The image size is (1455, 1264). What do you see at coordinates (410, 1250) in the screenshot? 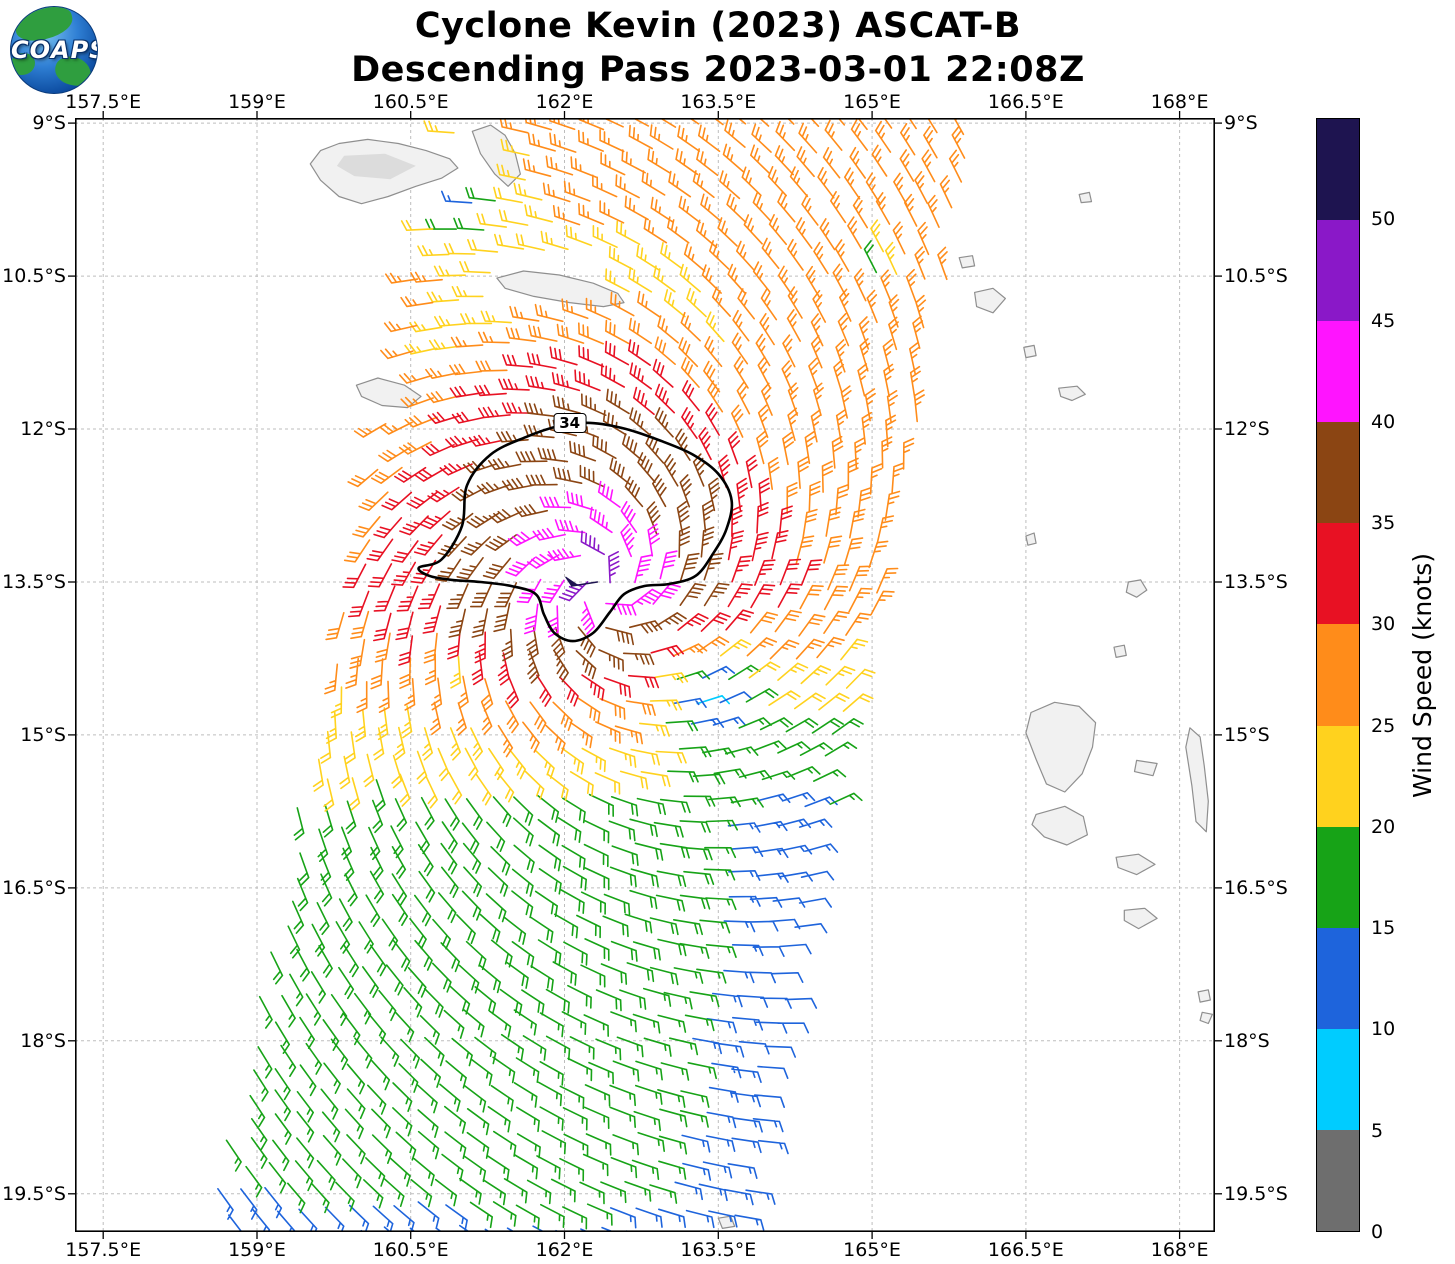
I see `lon-tick-label-bottom: 160.5°E` at bounding box center [410, 1250].